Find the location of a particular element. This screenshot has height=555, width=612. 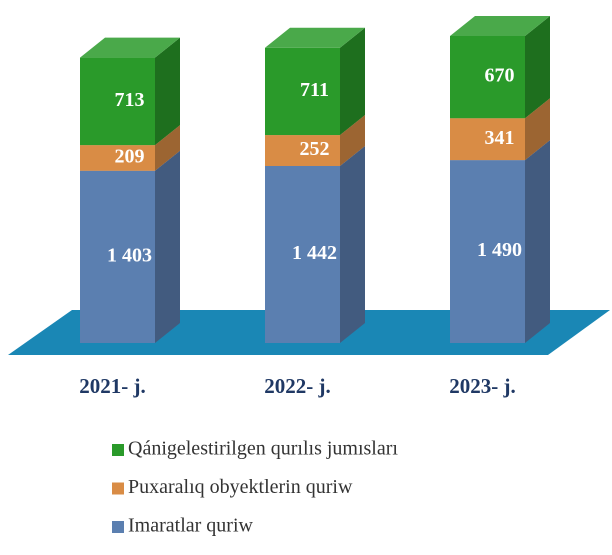

x-tick-label: 2021- j. is located at coordinates (112, 386).